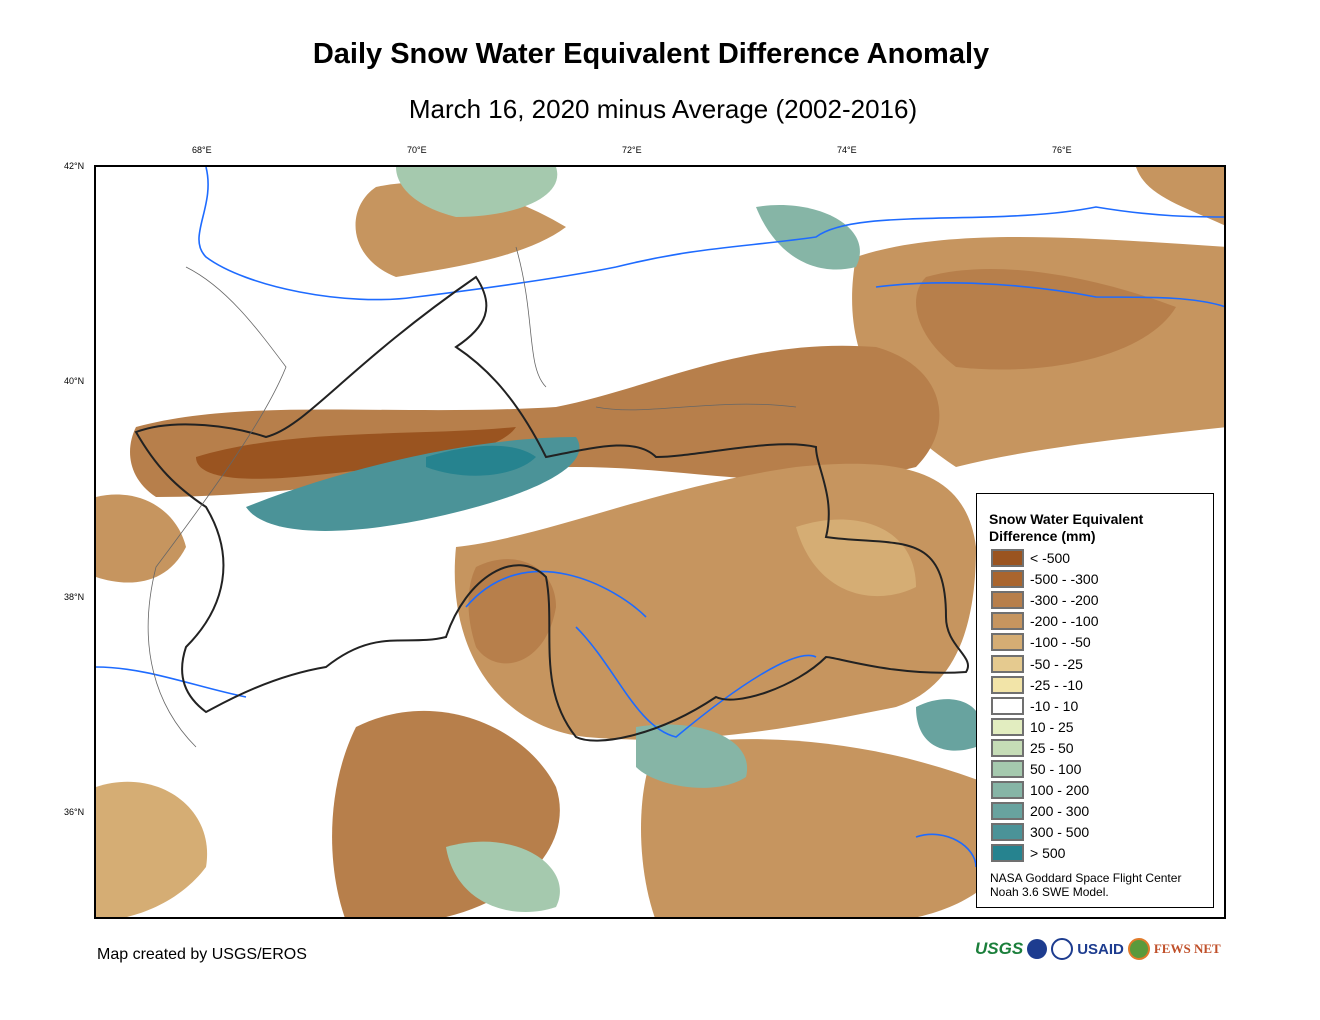 The height and width of the screenshot is (1020, 1320). I want to click on legend-item: 200 - 300, so click(1040, 811).